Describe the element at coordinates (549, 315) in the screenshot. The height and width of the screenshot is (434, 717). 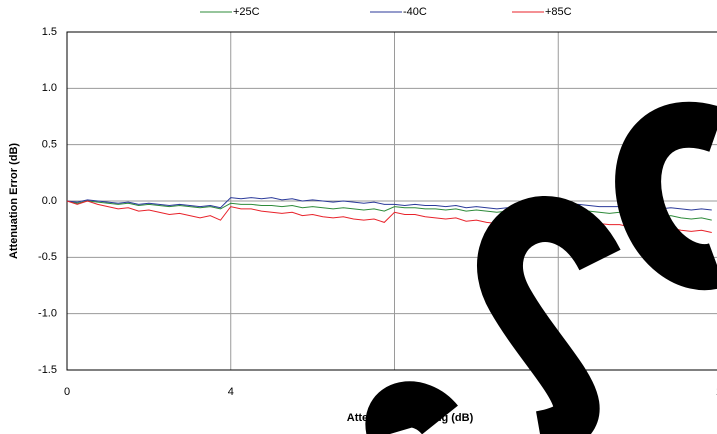
I see `watermark-s` at that location.